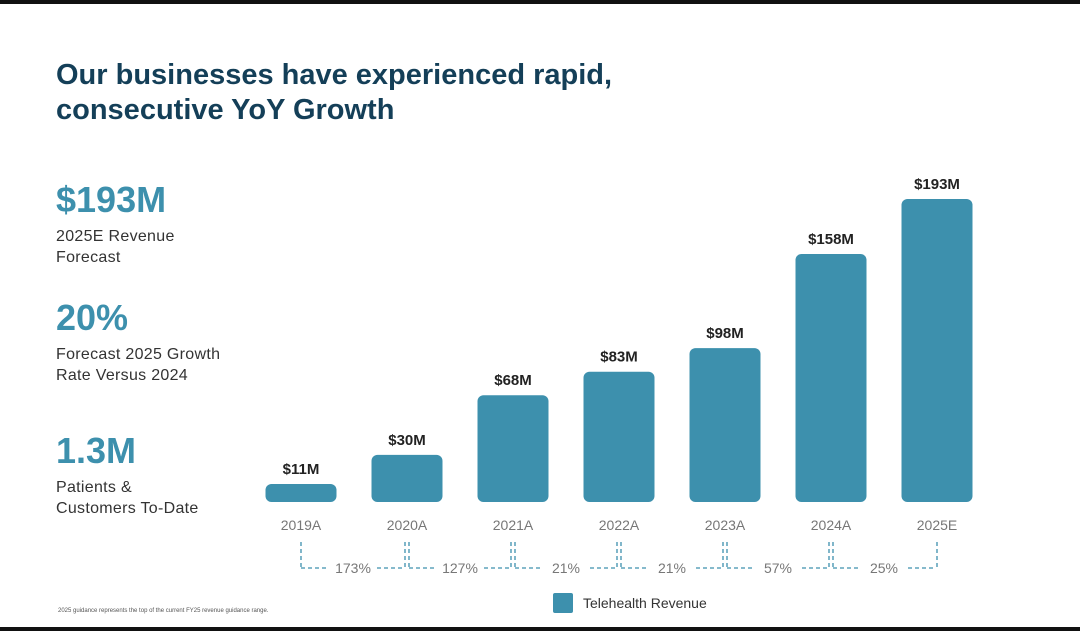 This screenshot has width=1080, height=631. Describe the element at coordinates (513, 448) in the screenshot. I see `bar-2021A` at that location.